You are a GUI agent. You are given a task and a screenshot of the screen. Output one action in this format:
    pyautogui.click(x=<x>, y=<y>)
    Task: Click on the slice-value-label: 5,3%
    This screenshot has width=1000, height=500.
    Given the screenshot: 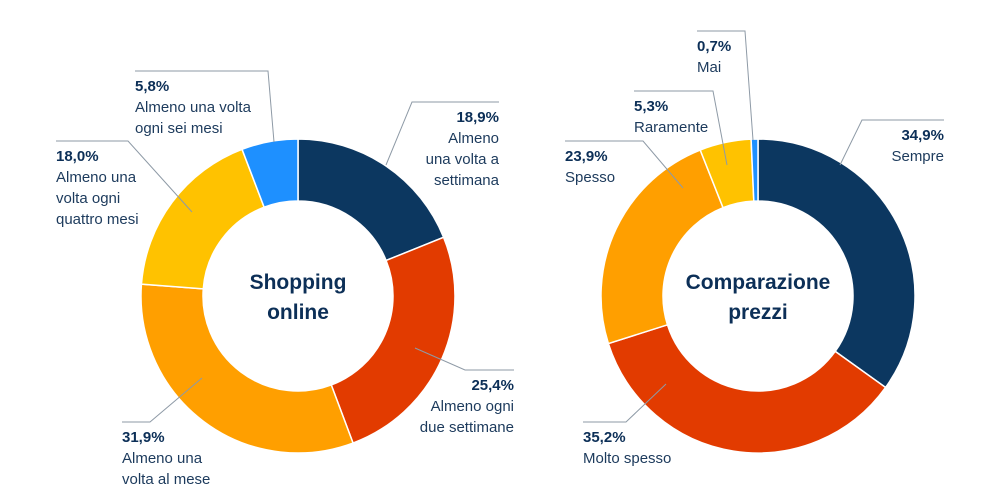 What is the action you would take?
    pyautogui.click(x=651, y=106)
    